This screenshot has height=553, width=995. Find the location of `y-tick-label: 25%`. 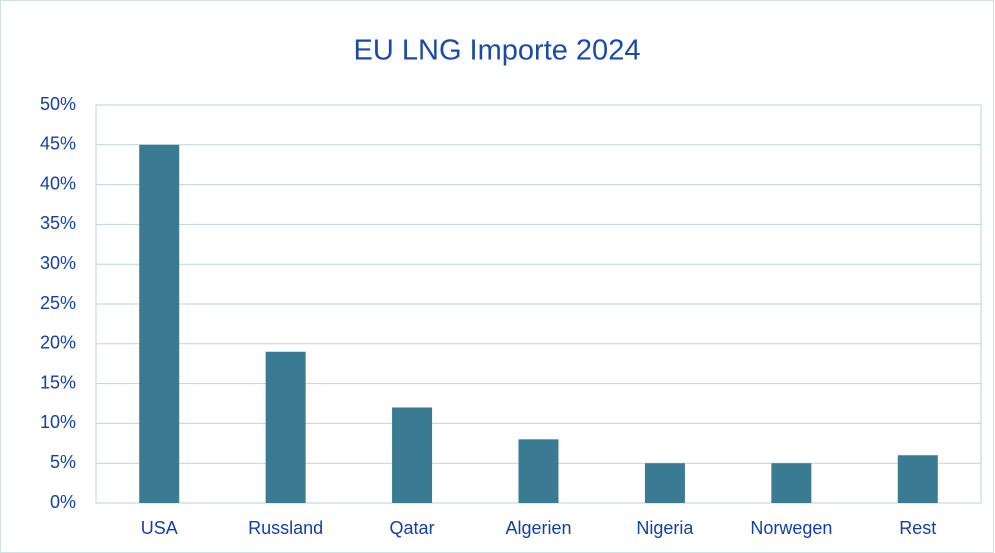

y-tick-label: 25% is located at coordinates (58, 303).